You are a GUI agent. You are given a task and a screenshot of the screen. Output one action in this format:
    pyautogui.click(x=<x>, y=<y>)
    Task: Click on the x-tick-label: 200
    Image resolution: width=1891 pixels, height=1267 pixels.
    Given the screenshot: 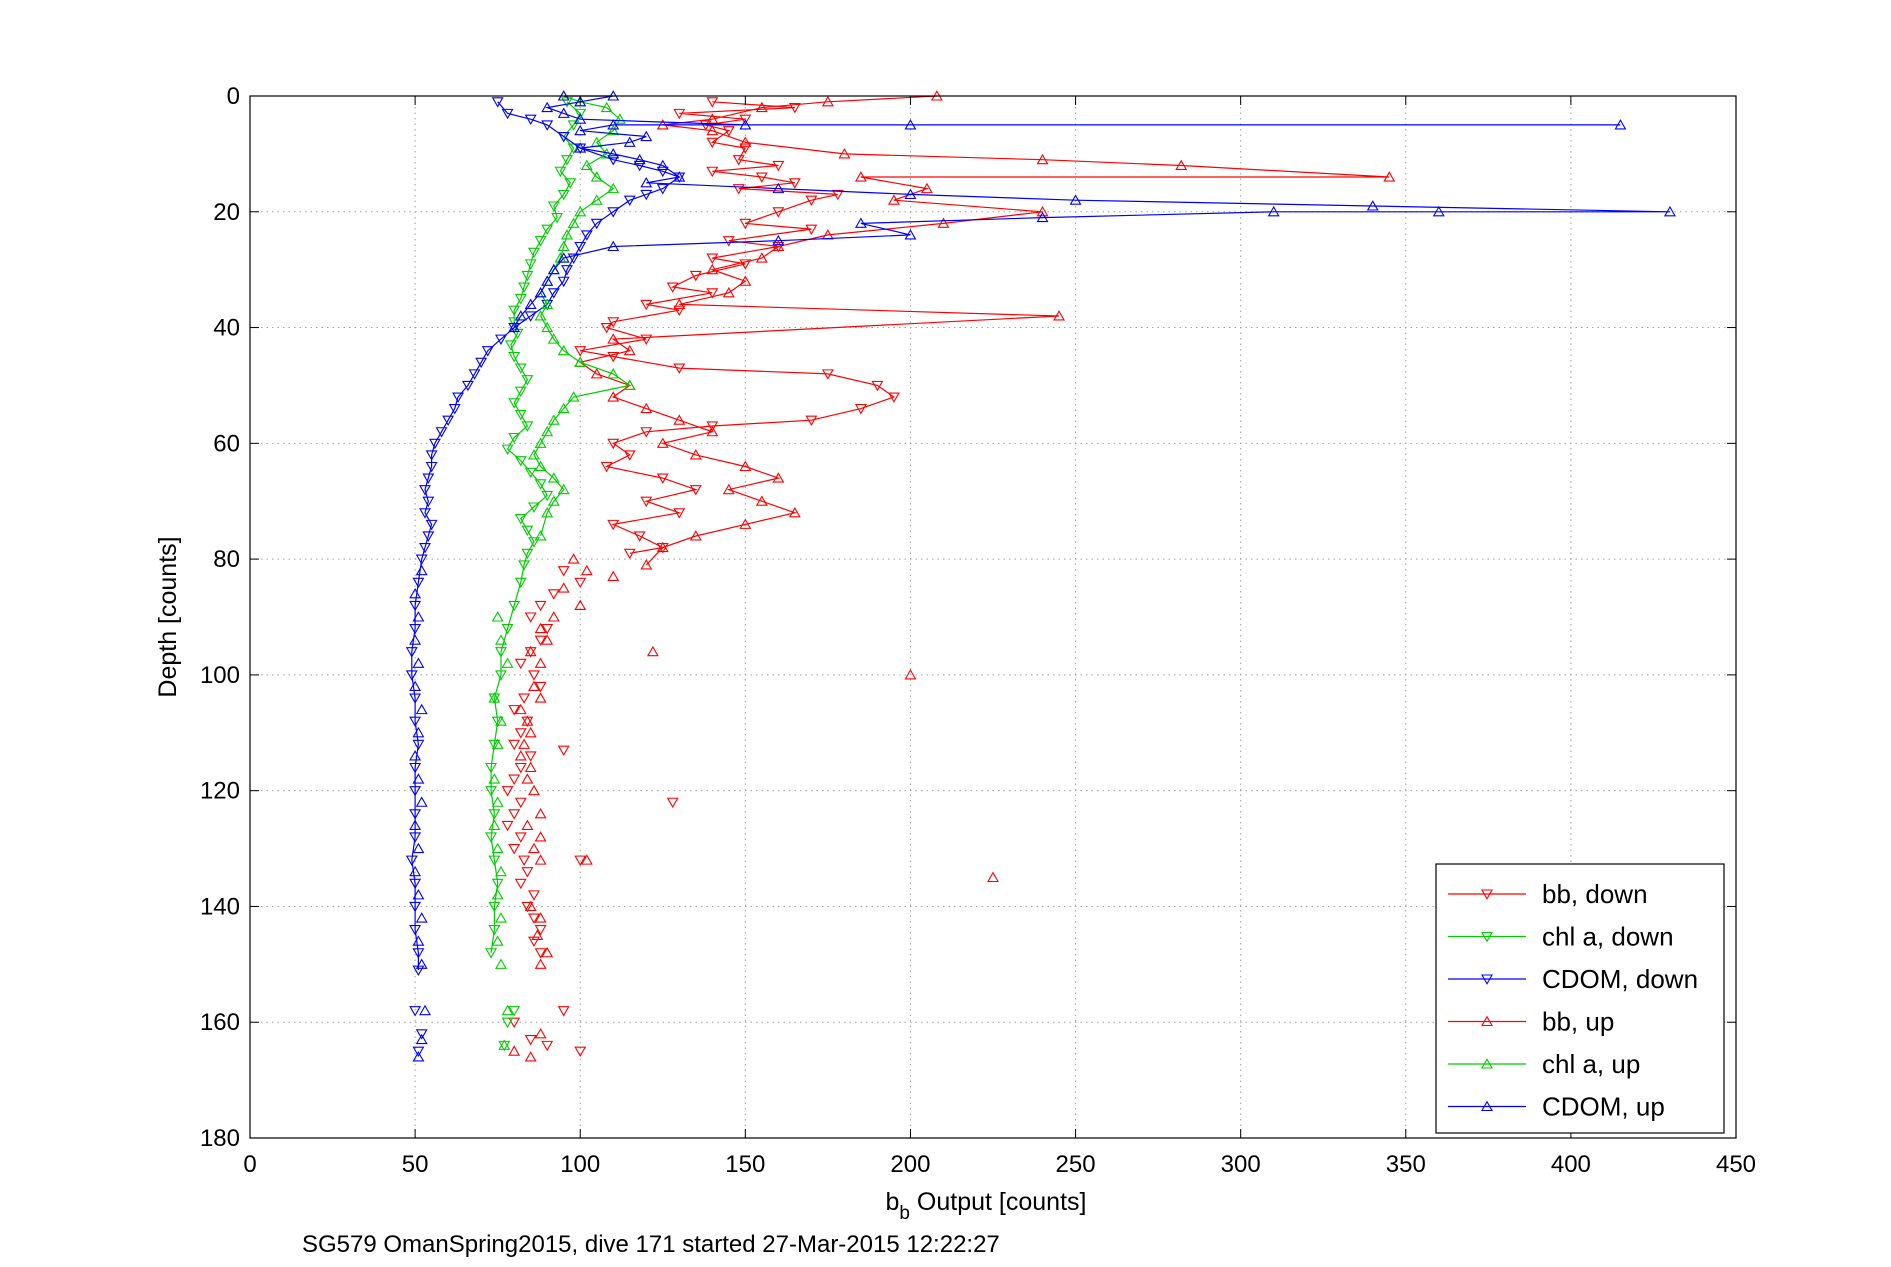 What is the action you would take?
    pyautogui.click(x=910, y=1164)
    